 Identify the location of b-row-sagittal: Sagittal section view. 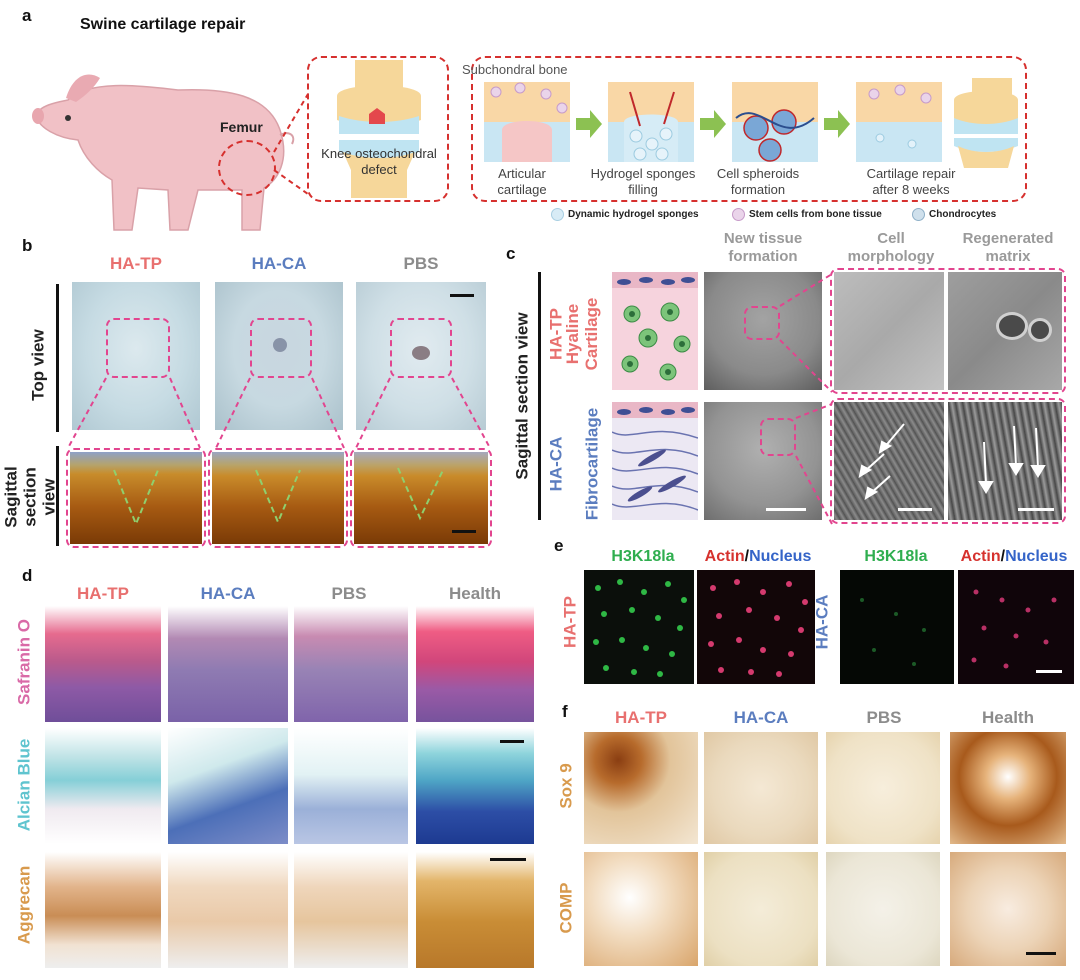
(30, 497).